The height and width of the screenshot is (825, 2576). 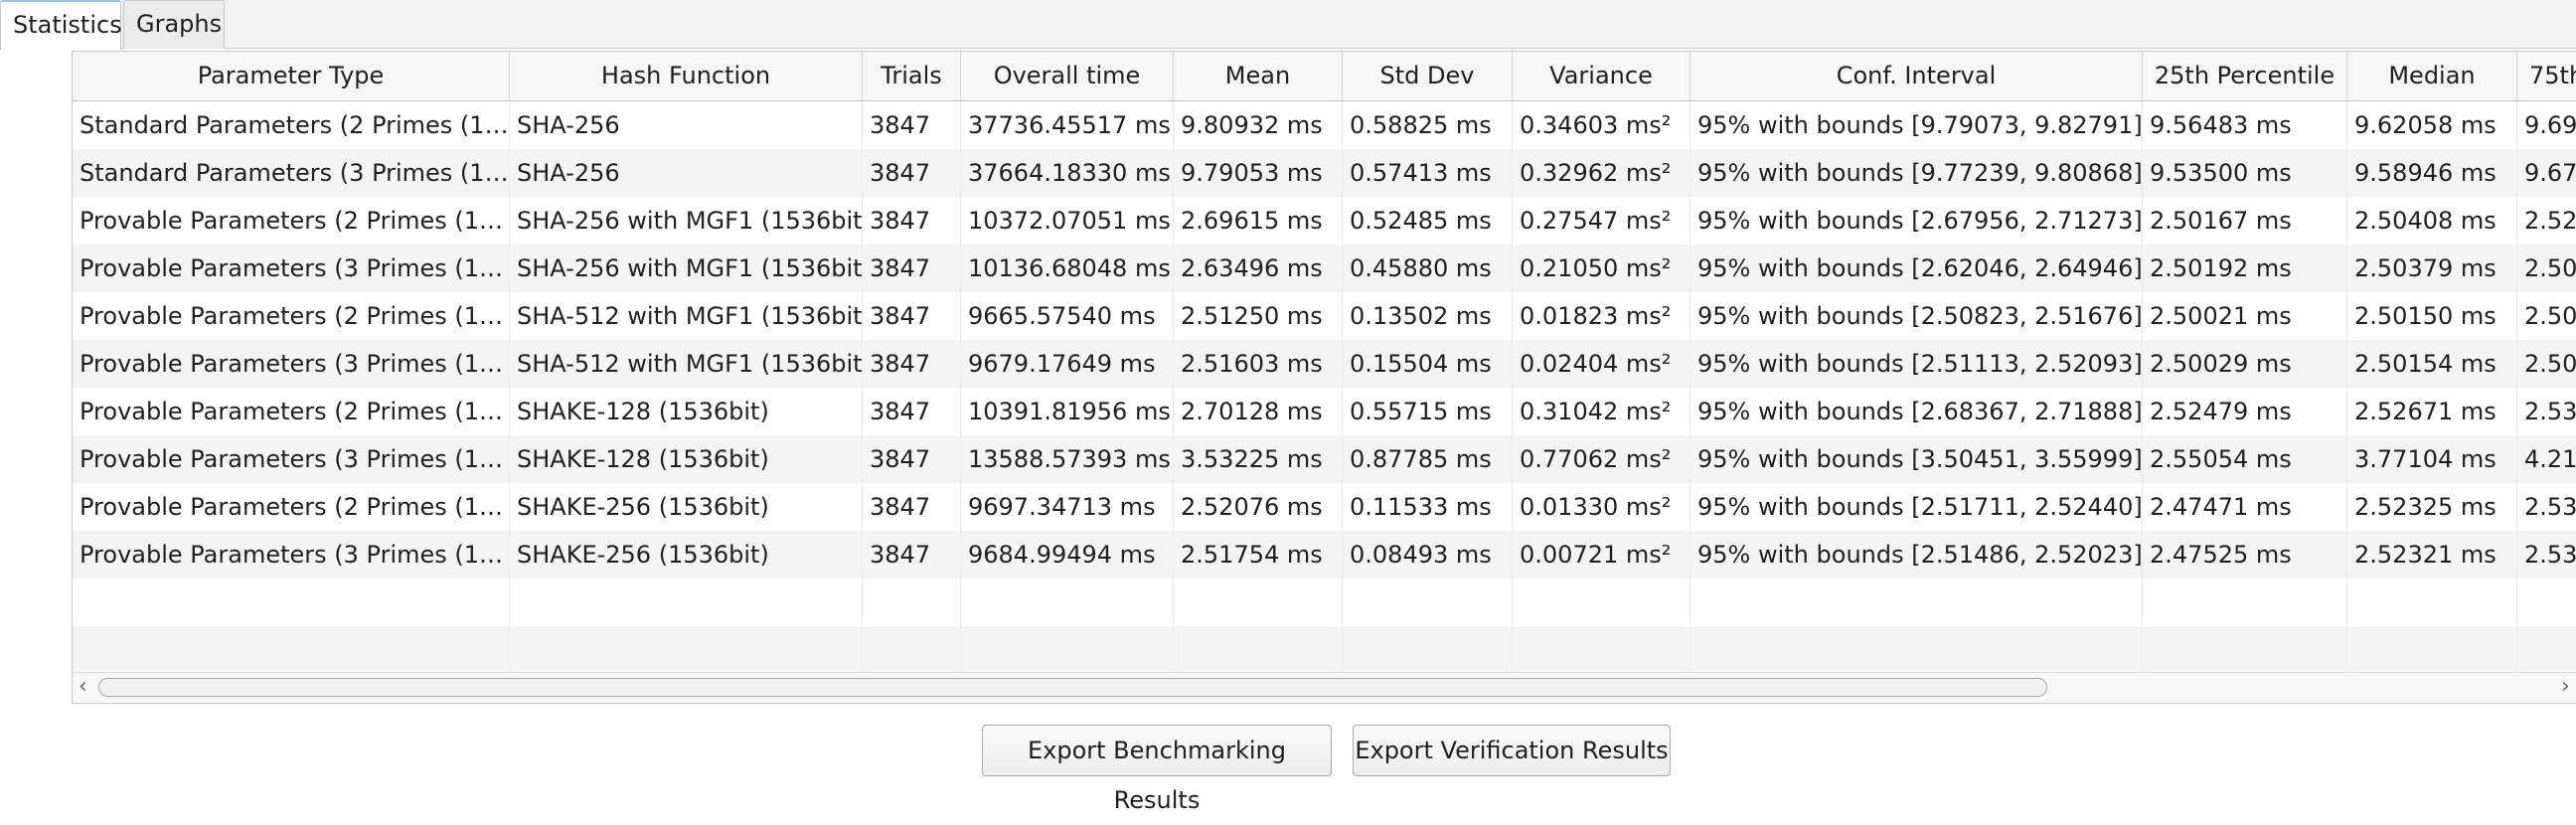 What do you see at coordinates (2546, 221) in the screenshot?
I see `cell-75th-percentile: 2.52` at bounding box center [2546, 221].